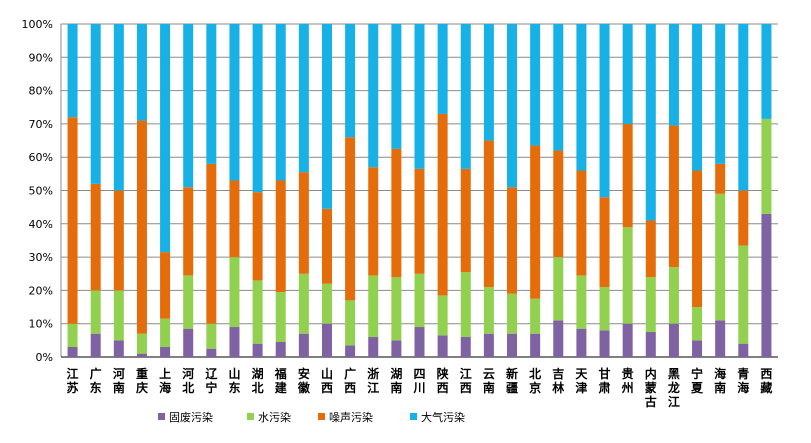 The image size is (811, 443). Describe the element at coordinates (558, 380) in the screenshot. I see `x-tick-label: 吉林` at that location.